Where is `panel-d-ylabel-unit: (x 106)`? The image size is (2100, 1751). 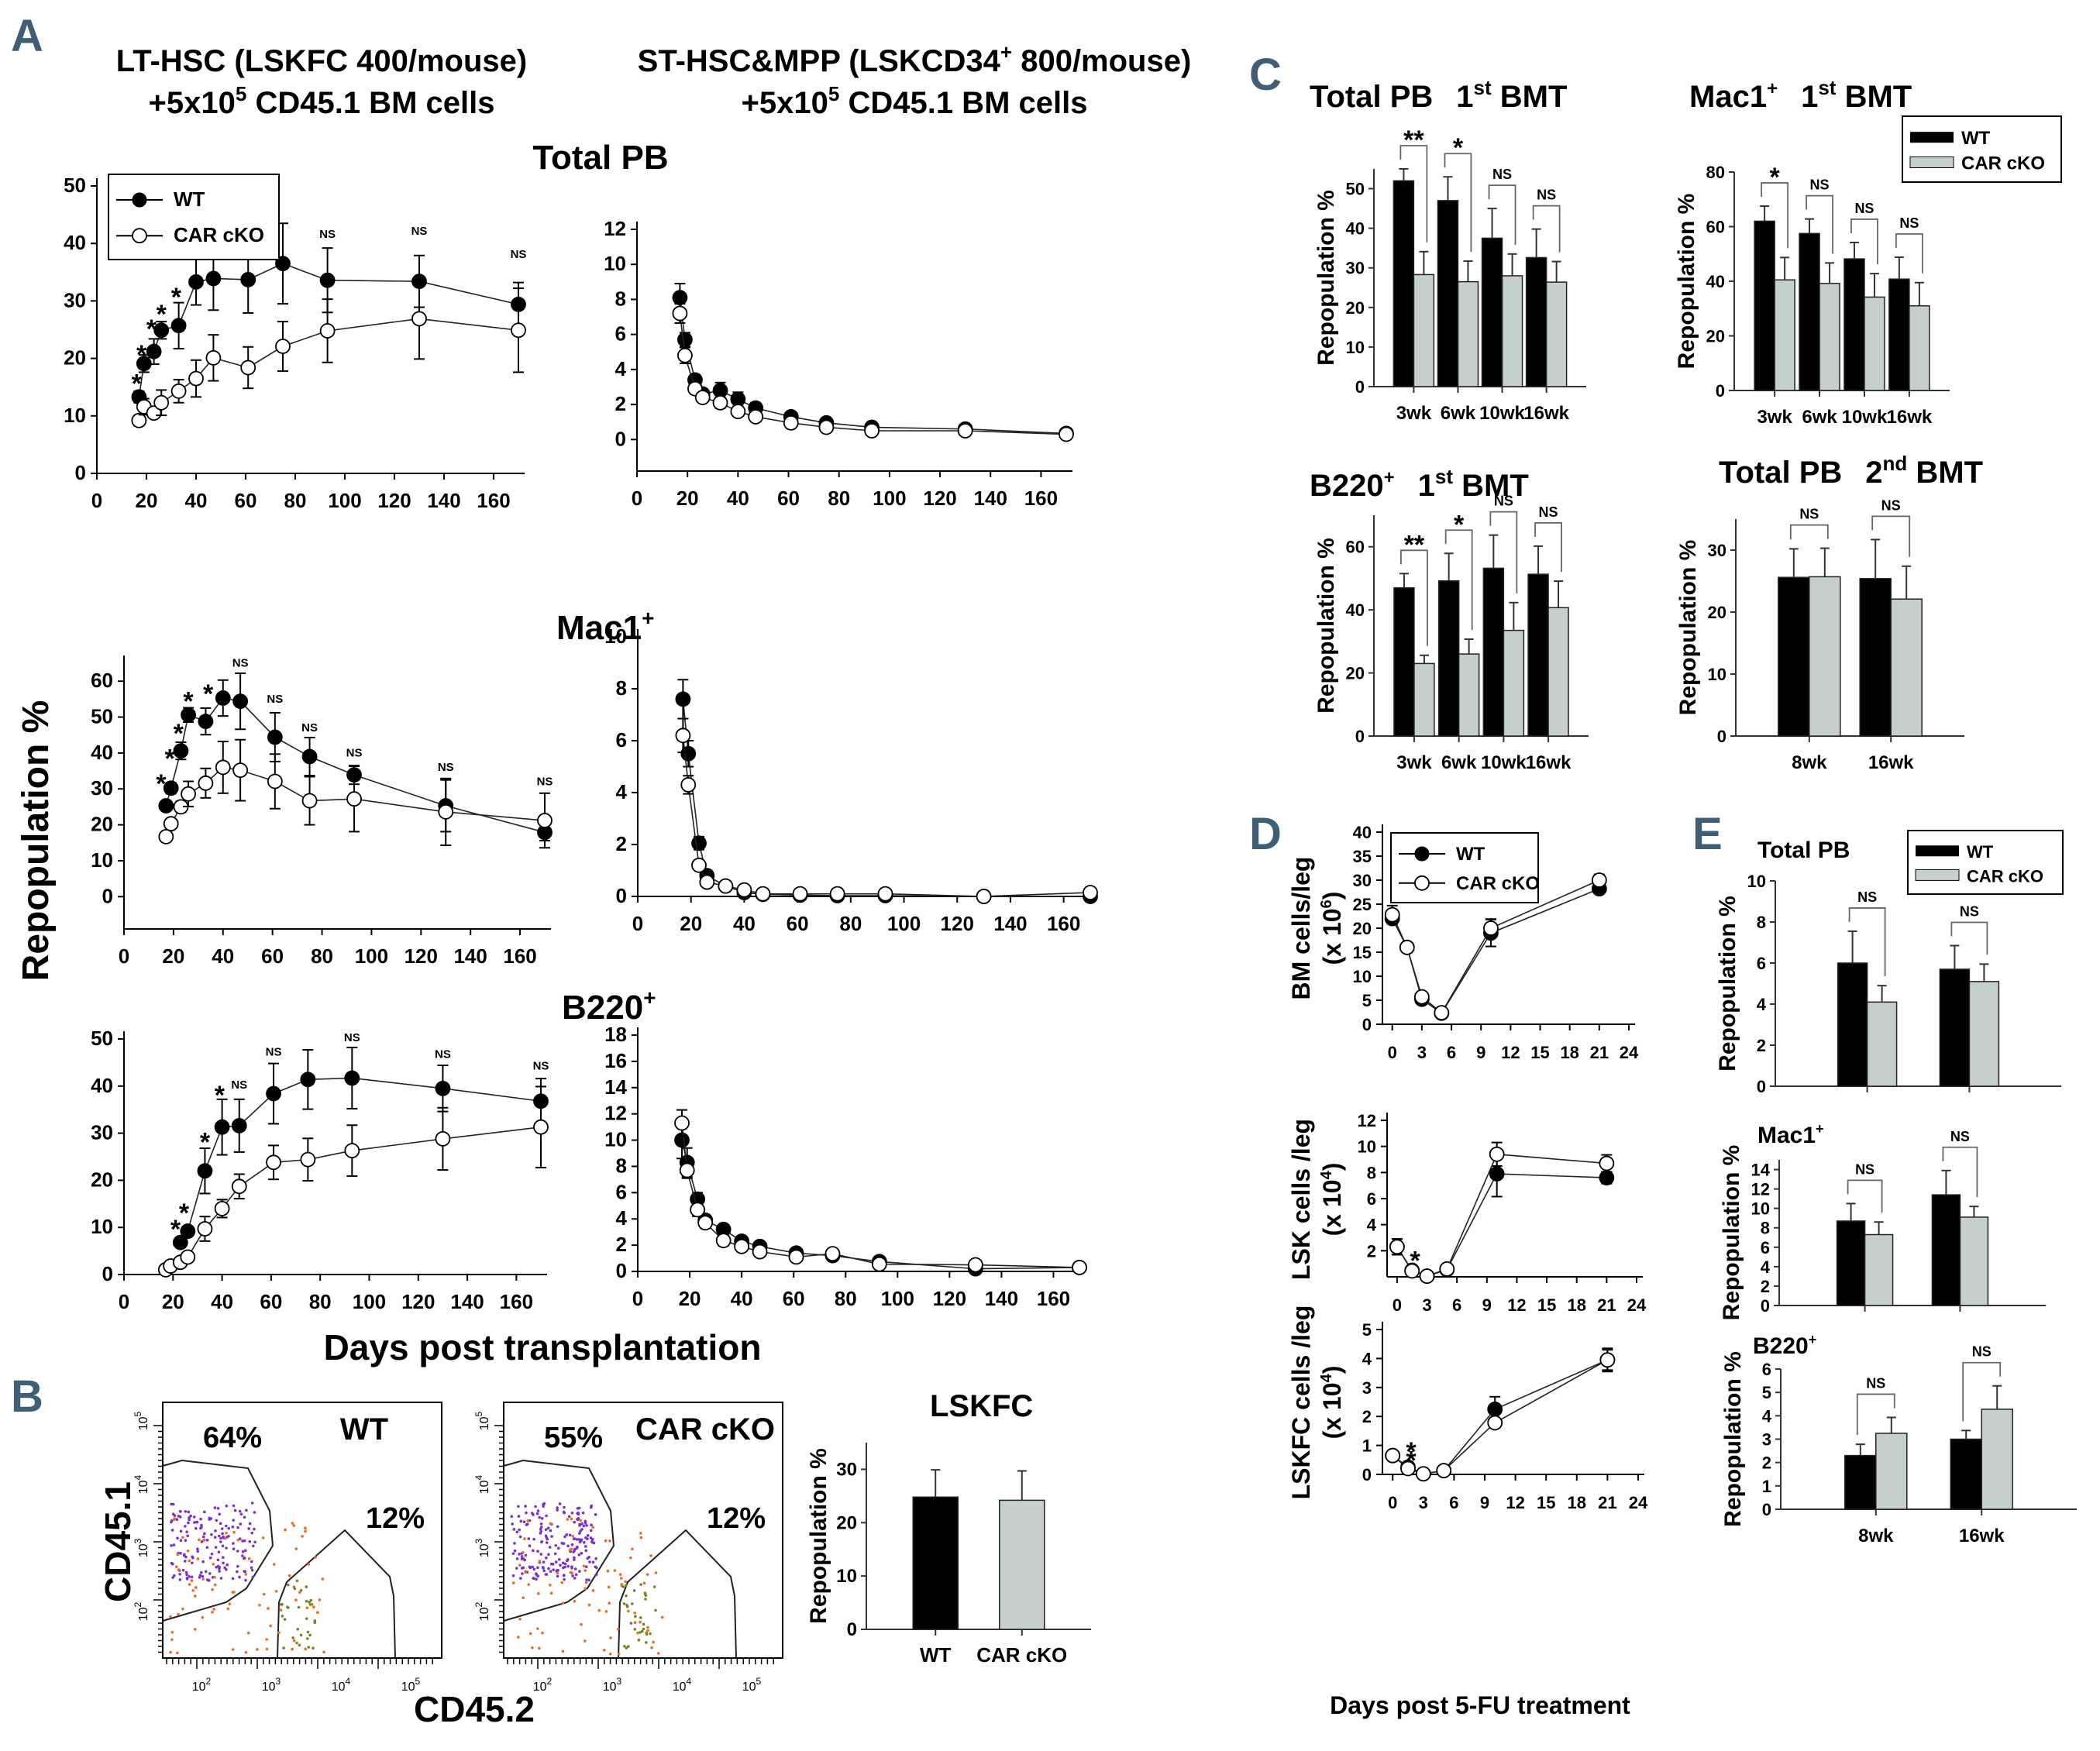 panel-d-ylabel-unit: (x 106) is located at coordinates (1332, 929).